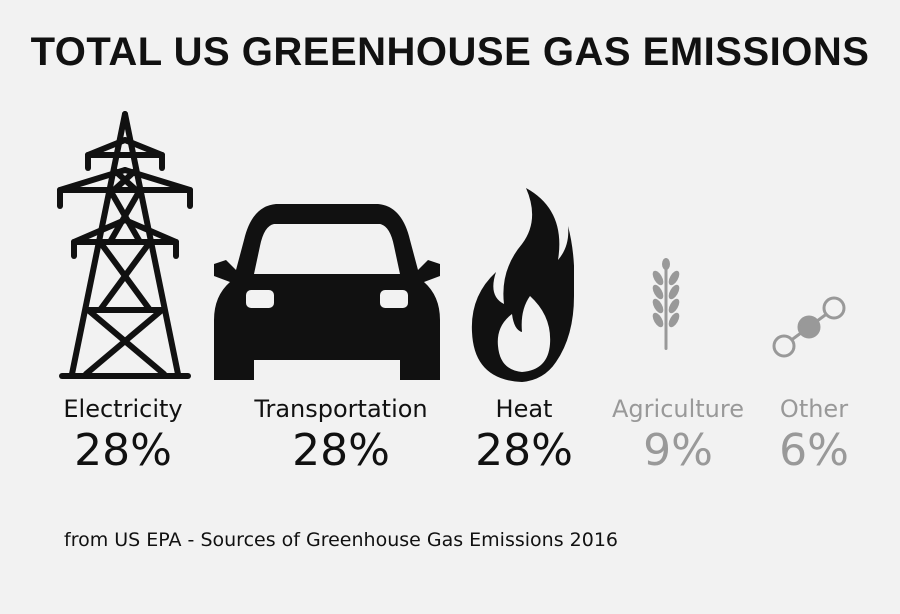 Image resolution: width=900 pixels, height=614 pixels. Describe the element at coordinates (450, 52) in the screenshot. I see `chart-title: TOTAL US GREENHOUSE GAS EMISSIONS` at that location.